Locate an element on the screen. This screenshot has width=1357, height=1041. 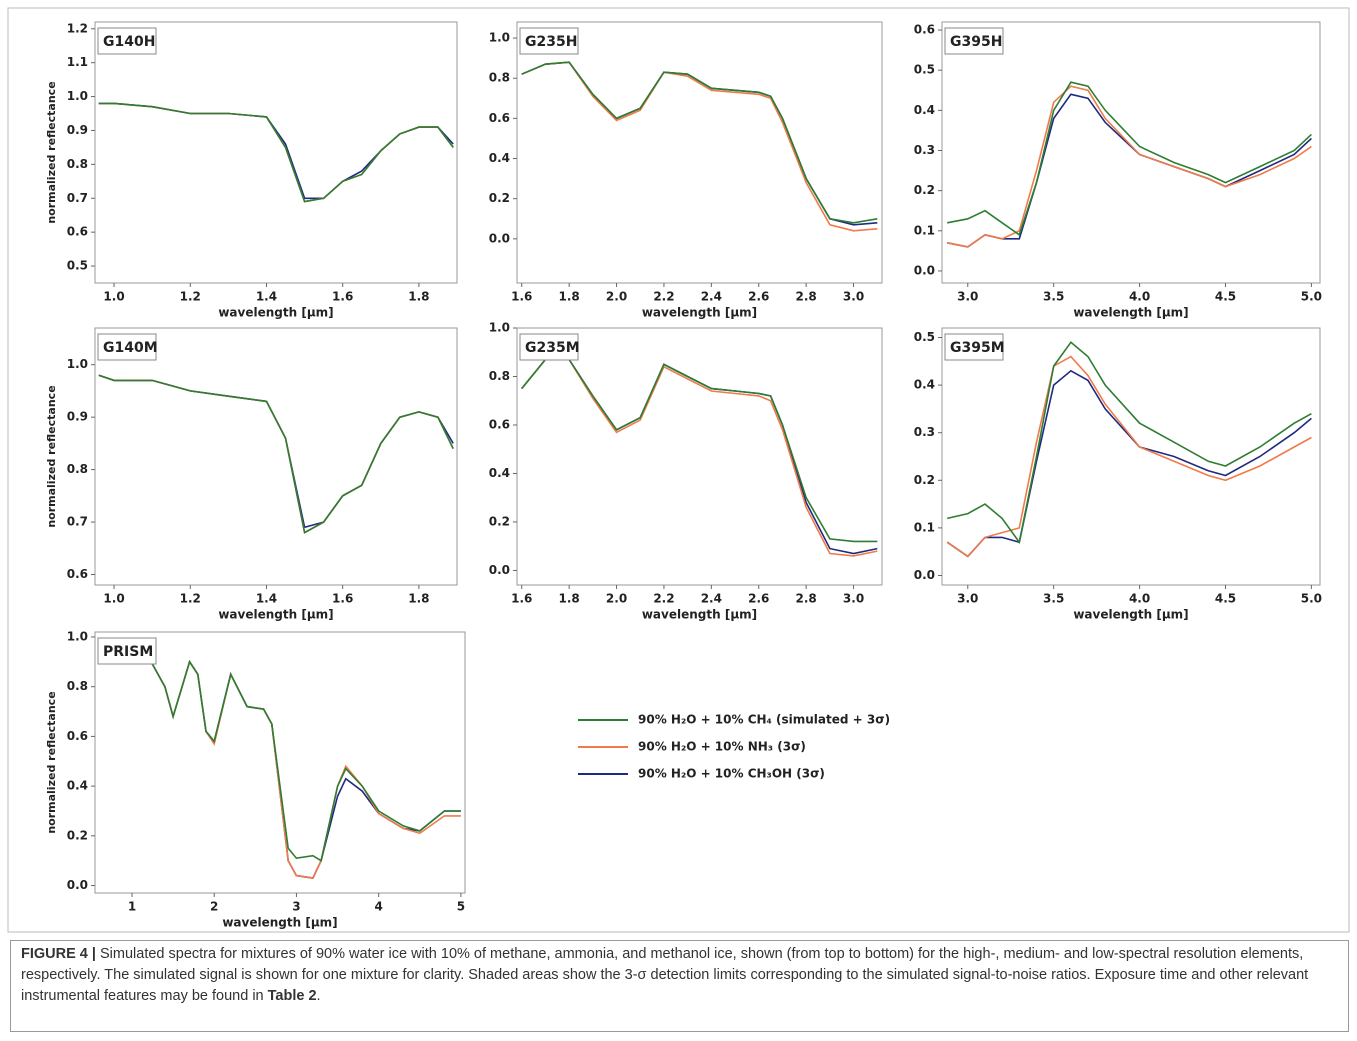
x-tick-label: 4.5 is located at coordinates (1225, 297).